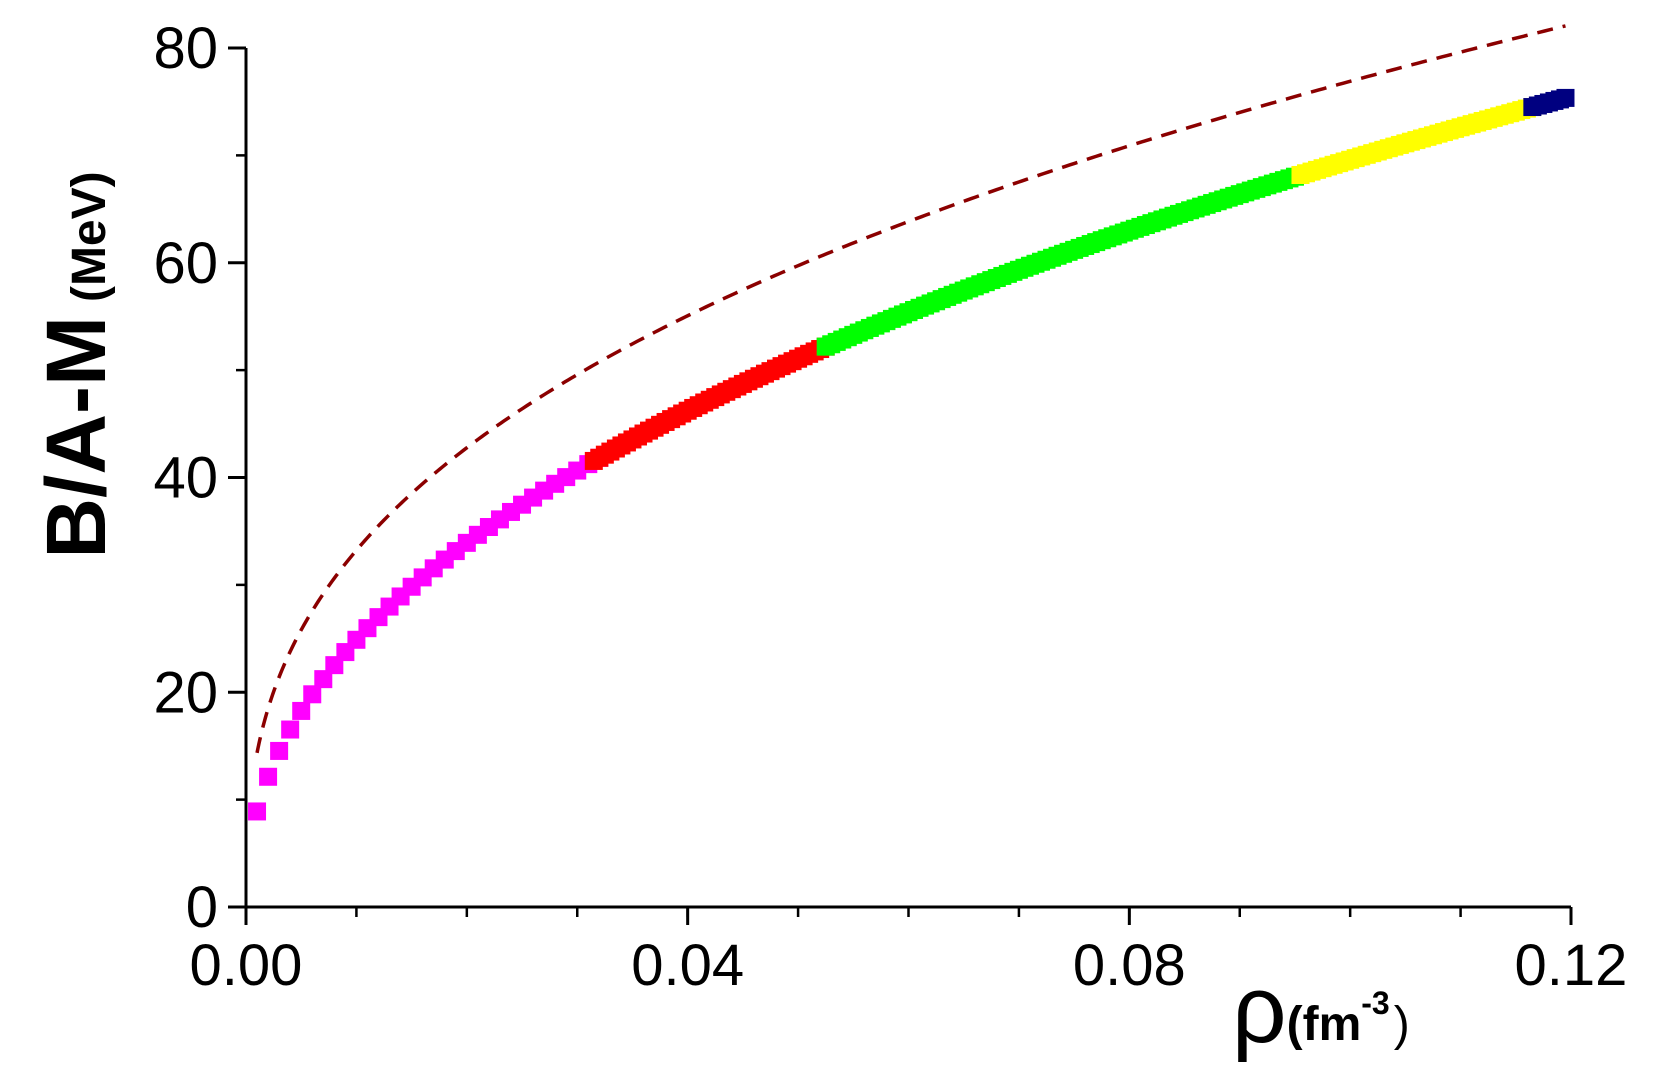 This screenshot has width=1653, height=1078. What do you see at coordinates (185, 263) in the screenshot?
I see `y-tick-label: 60` at bounding box center [185, 263].